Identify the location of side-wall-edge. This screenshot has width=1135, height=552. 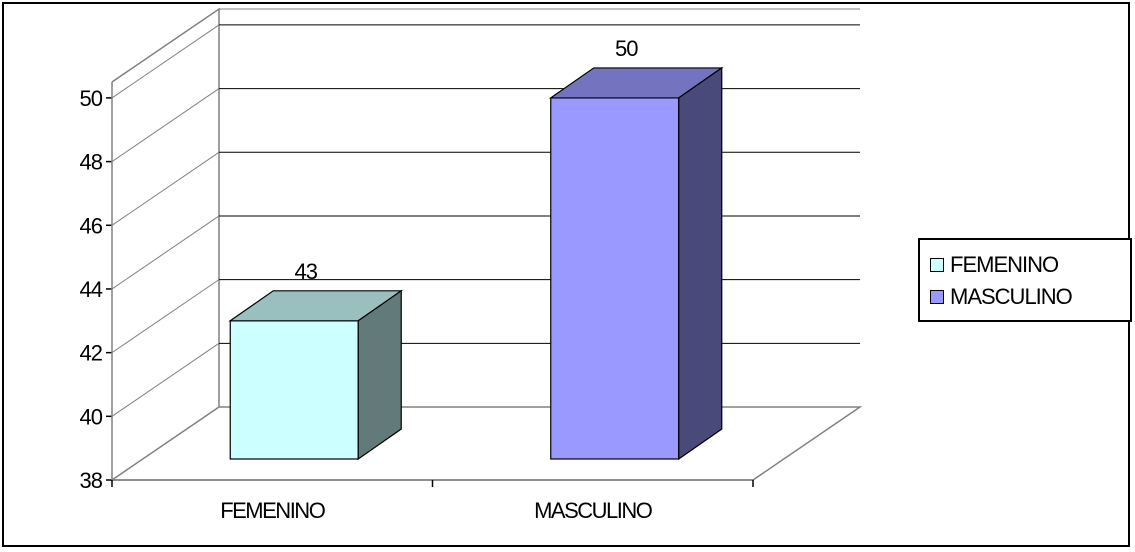
(165, 207).